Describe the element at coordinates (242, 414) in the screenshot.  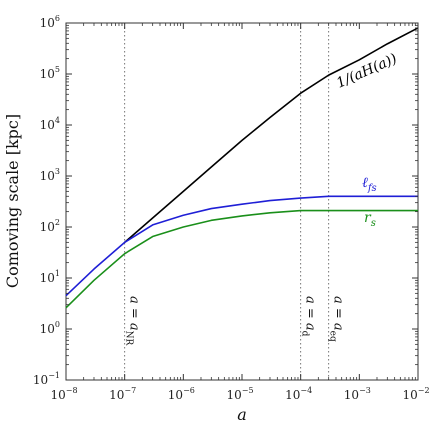
I see `x-axis-label: a` at that location.